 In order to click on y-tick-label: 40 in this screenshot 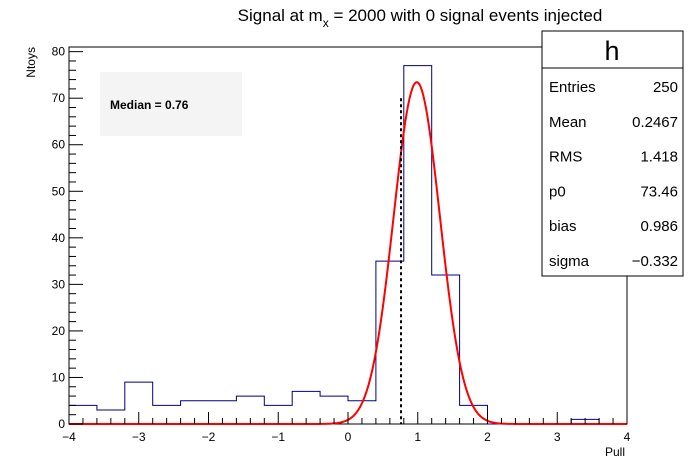, I will do `click(59, 238)`.